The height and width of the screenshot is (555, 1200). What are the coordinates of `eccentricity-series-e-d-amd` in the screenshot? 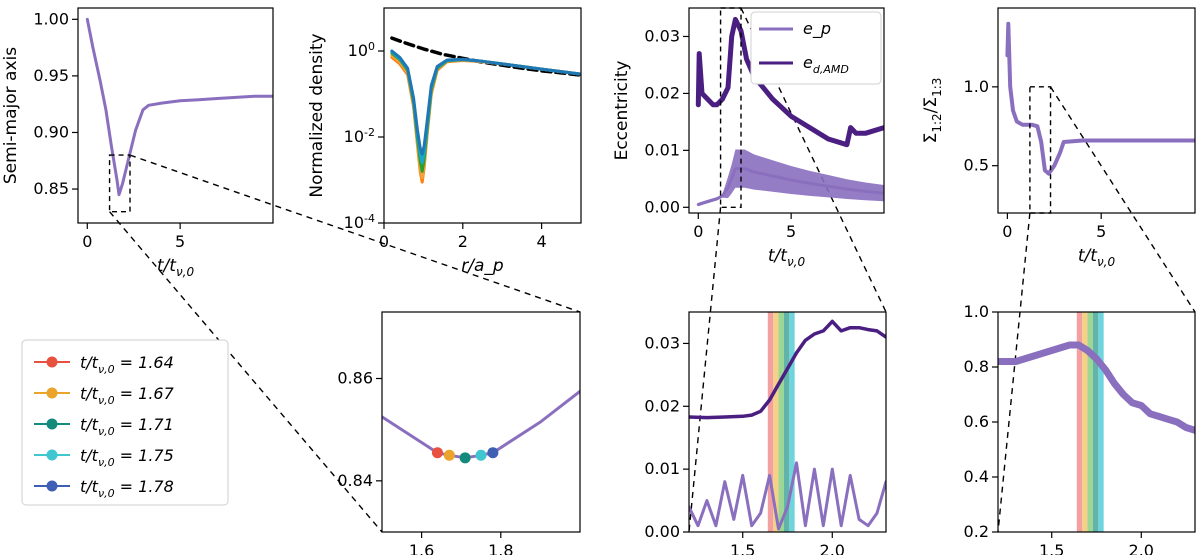 It's located at (789, 82).